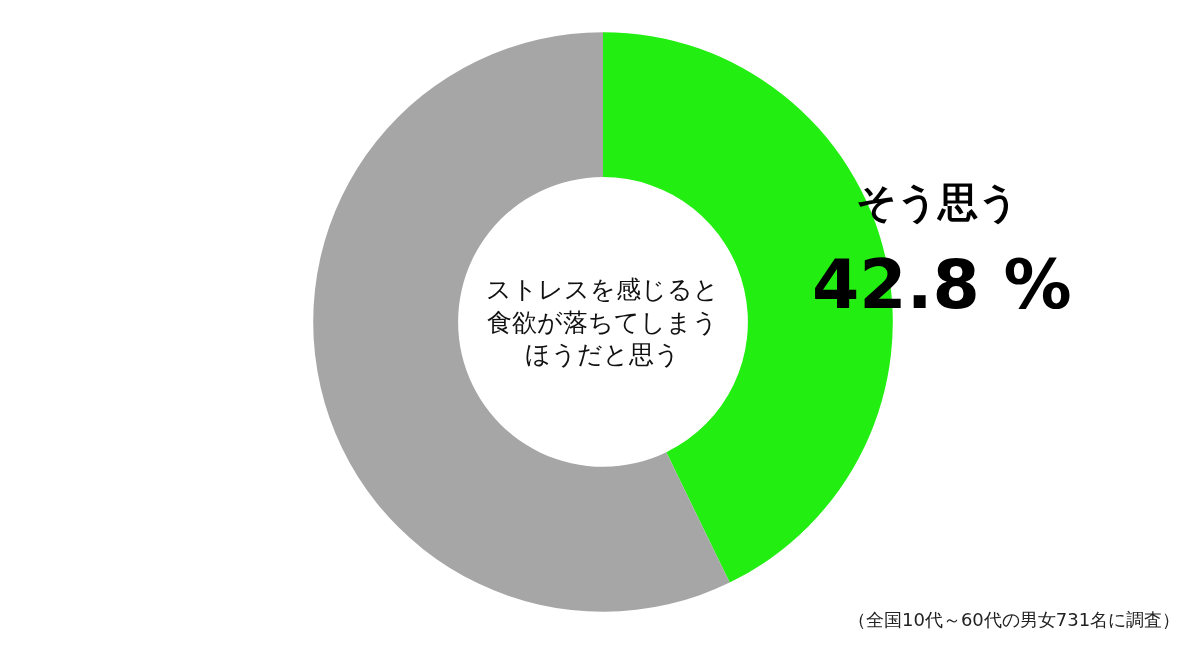 The width and height of the screenshot is (1200, 655). Describe the element at coordinates (1014, 619) in the screenshot. I see `text: （全国10代～60代の男女731名に調査）` at that location.